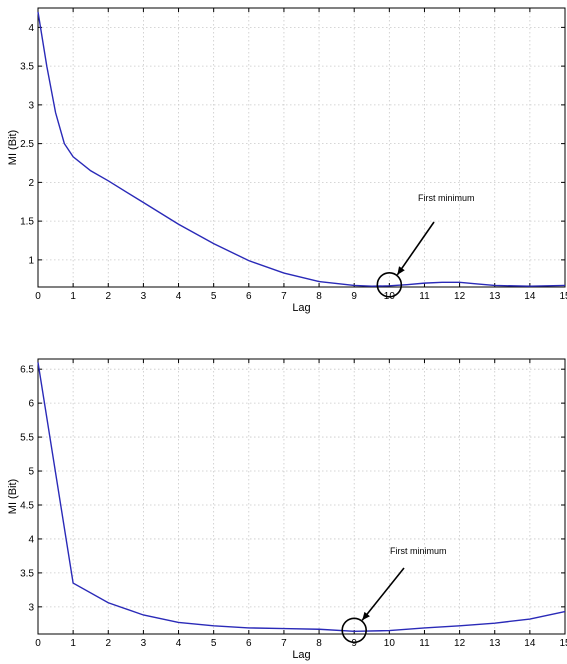 The height and width of the screenshot is (664, 567). I want to click on y-tick-label: 1.5, so click(27, 222).